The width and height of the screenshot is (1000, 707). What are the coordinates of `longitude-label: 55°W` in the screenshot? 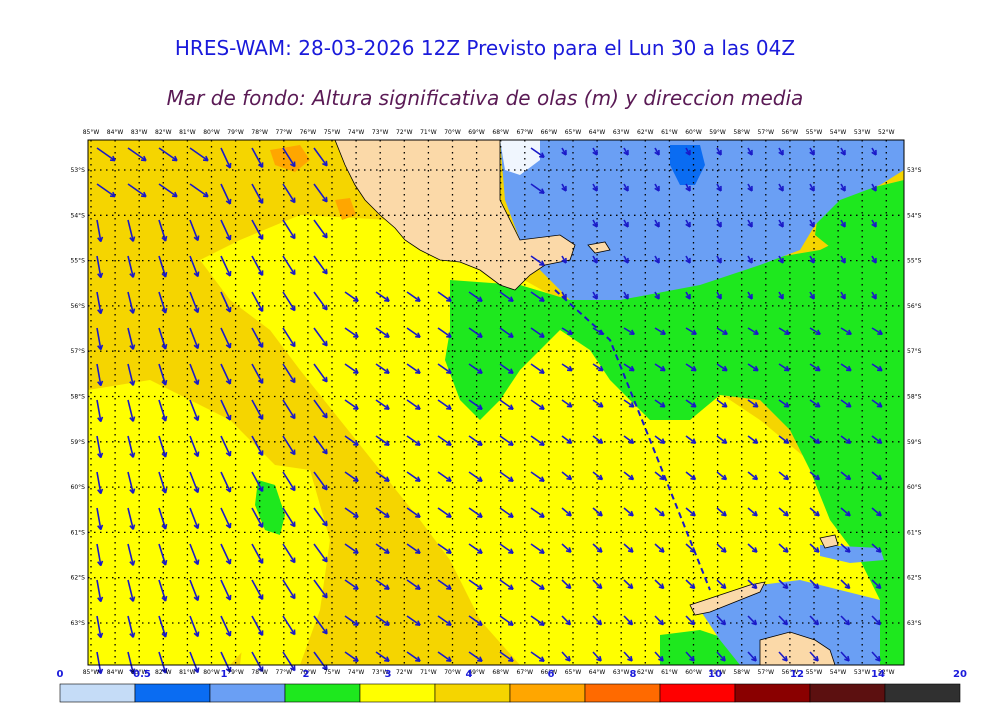 It's located at (814, 132).